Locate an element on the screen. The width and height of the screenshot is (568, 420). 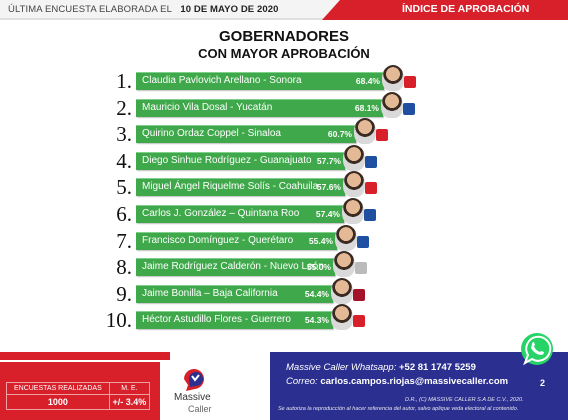
rank-number: 4. is located at coordinates (124, 160).